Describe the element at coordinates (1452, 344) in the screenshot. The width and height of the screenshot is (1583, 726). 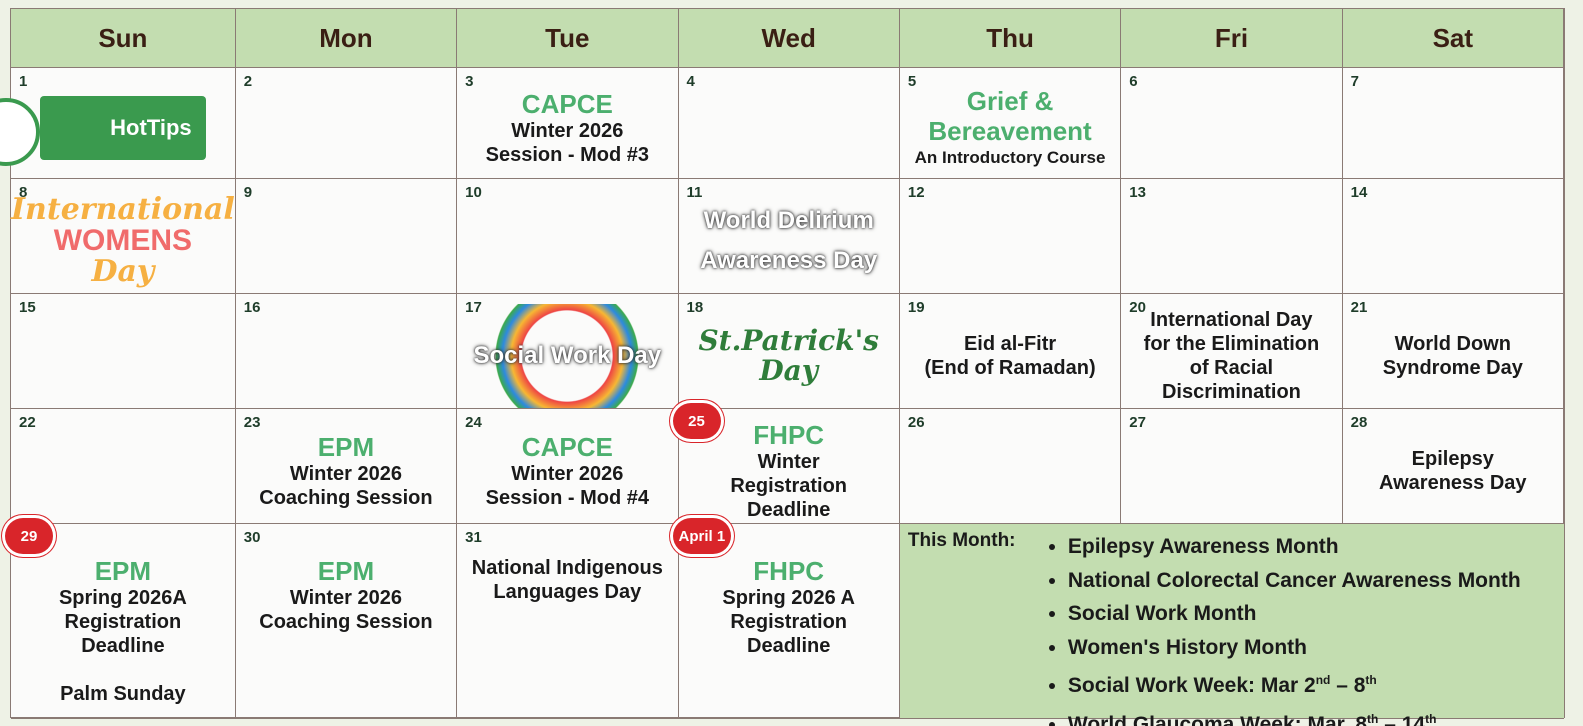
I see `event-text: World Down` at that location.